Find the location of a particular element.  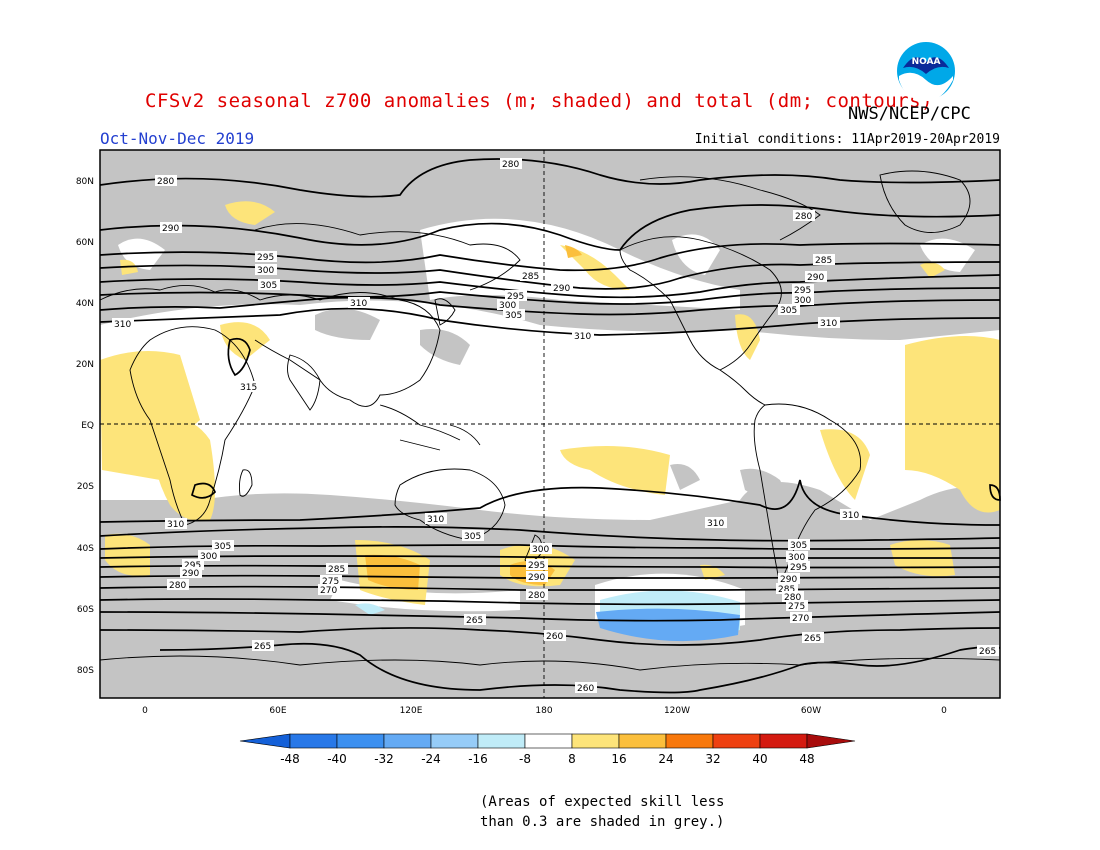

negative-anomaly-mid is located at coordinates (668, 625).